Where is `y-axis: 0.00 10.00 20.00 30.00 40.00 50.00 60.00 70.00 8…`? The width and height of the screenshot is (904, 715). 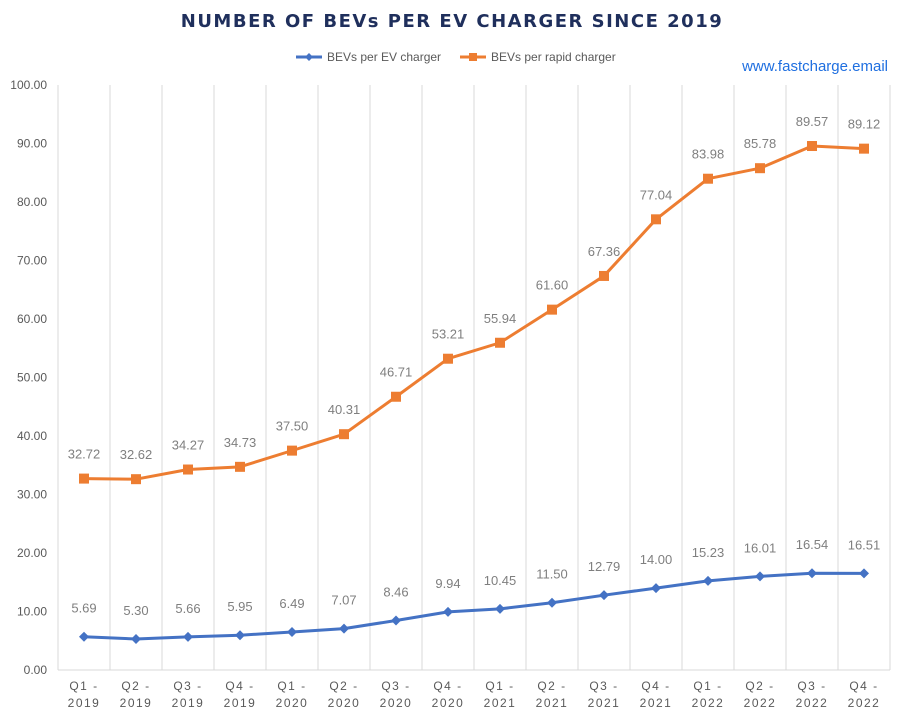
y-axis: 0.00 10.00 20.00 30.00 40.00 50.00 60.00 70.00 8… is located at coordinates (28, 377).